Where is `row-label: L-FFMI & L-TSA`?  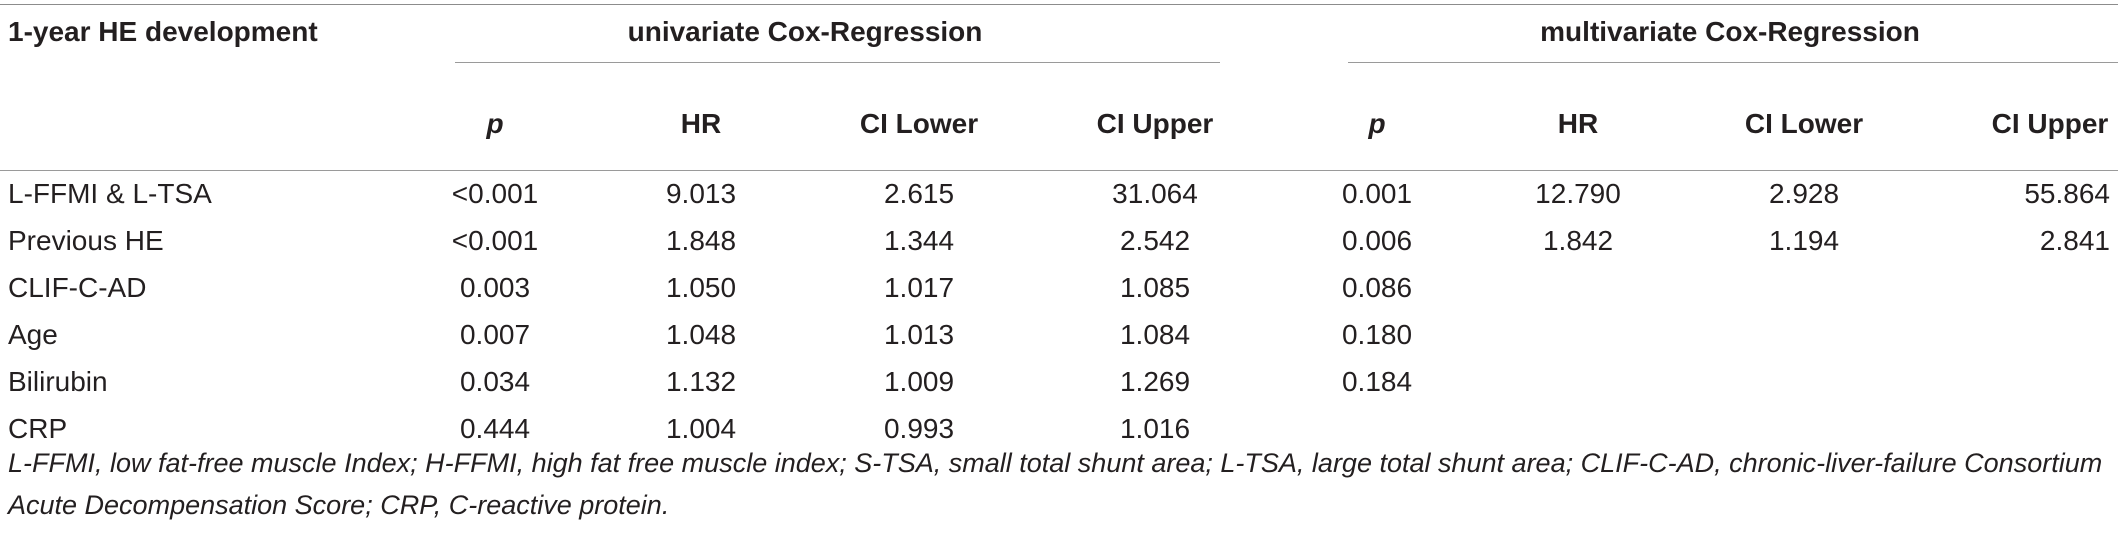
row-label: L-FFMI & L-TSA is located at coordinates (110, 193).